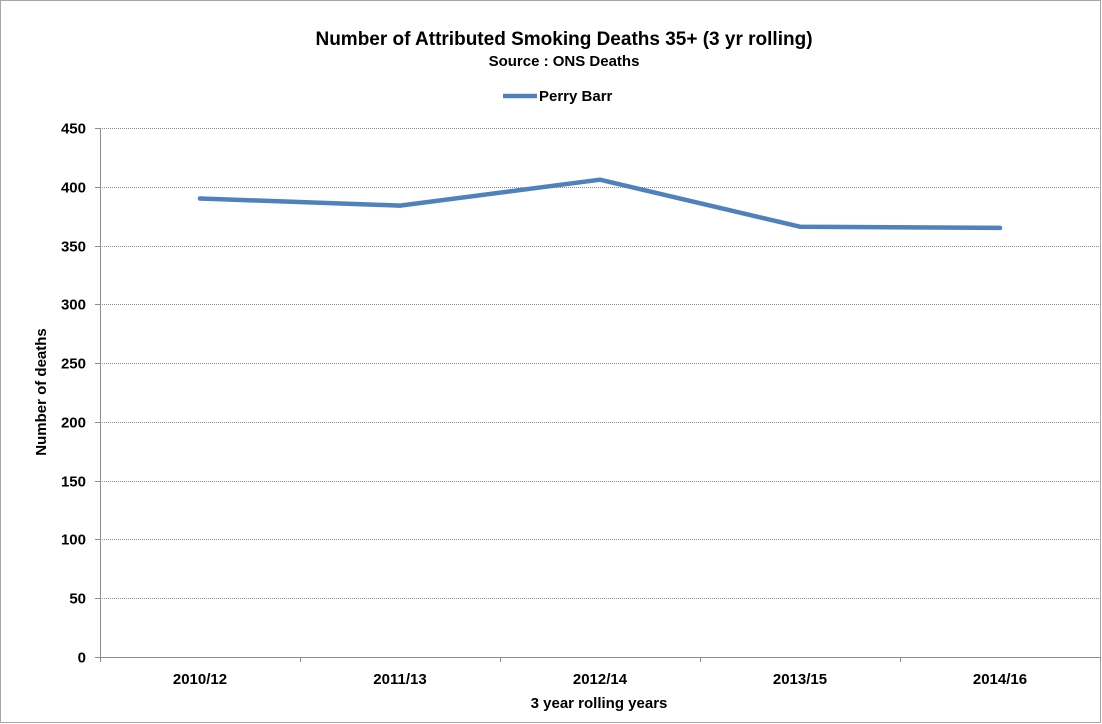 This screenshot has width=1102, height=724. I want to click on y-tick-label-100: 100, so click(73, 540).